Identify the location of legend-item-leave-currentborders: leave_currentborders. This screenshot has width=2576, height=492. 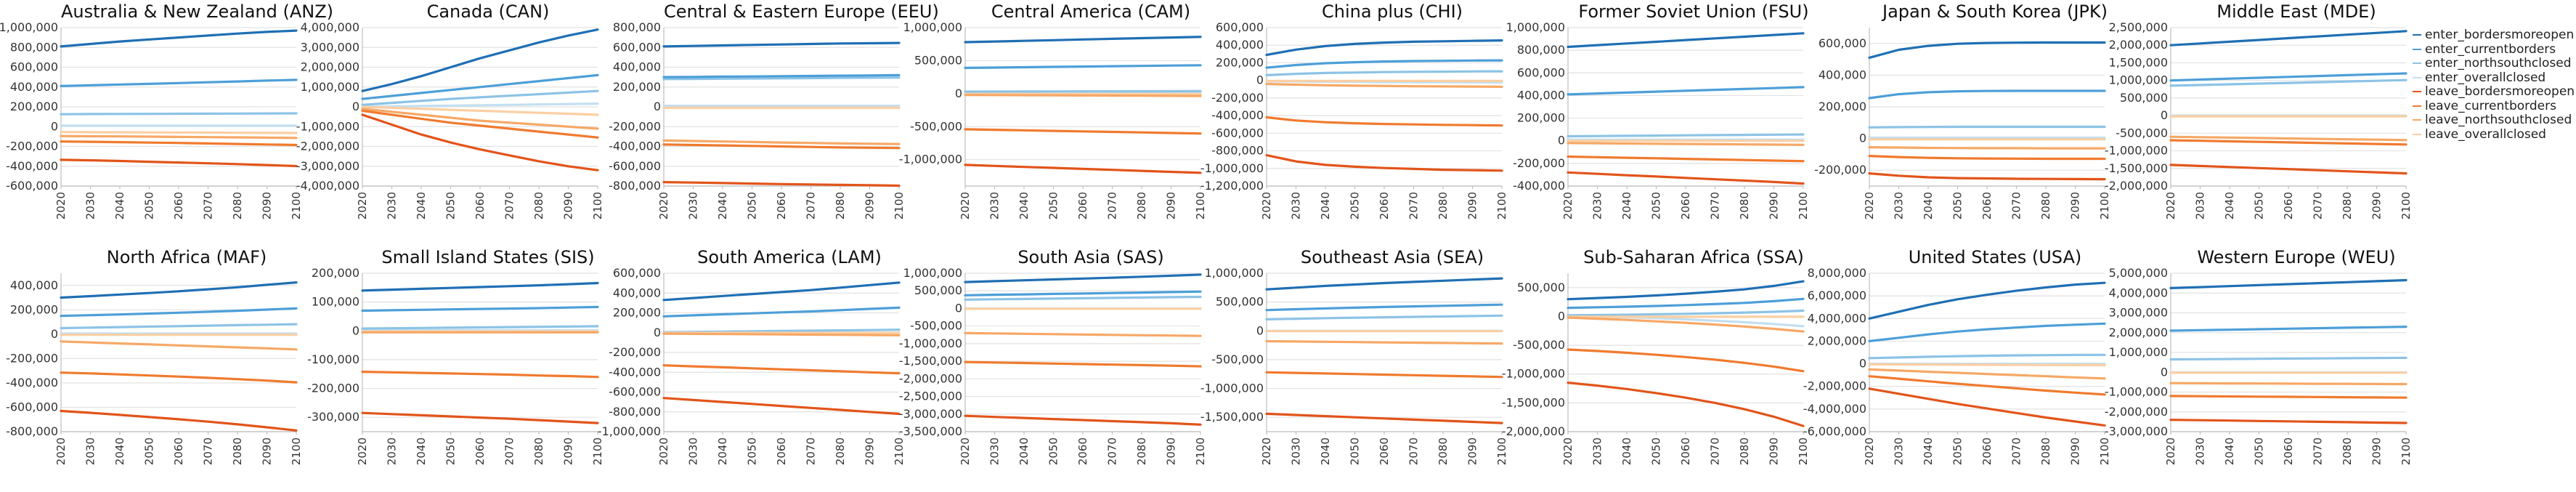
(2494, 106).